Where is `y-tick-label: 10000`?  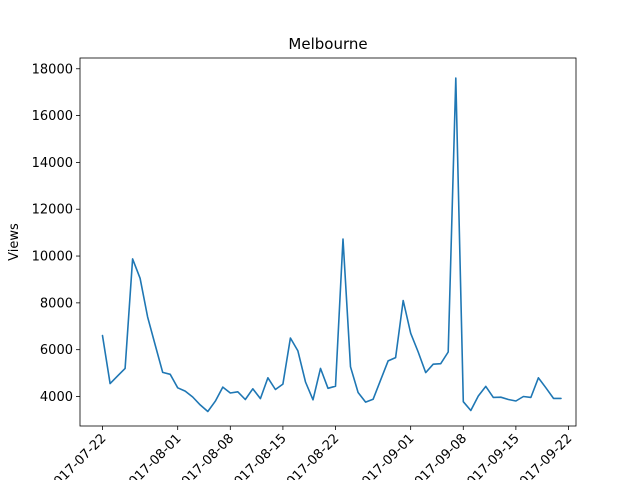
y-tick-label: 10000 is located at coordinates (52, 257).